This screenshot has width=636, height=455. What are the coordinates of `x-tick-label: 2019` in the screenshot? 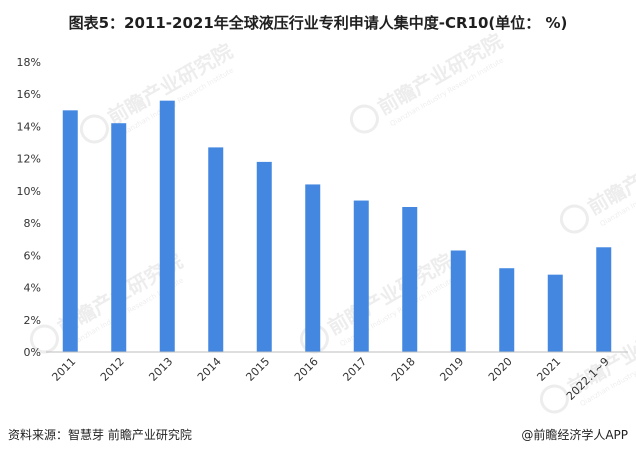 It's located at (451, 369).